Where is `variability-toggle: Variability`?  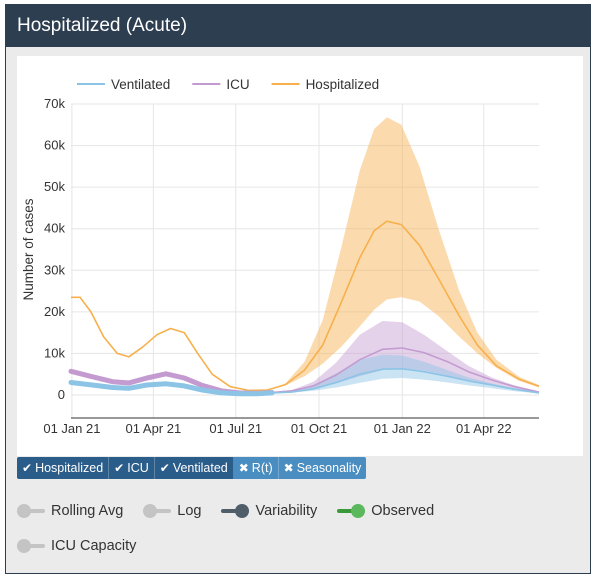
variability-toggle: Variability is located at coordinates (269, 511).